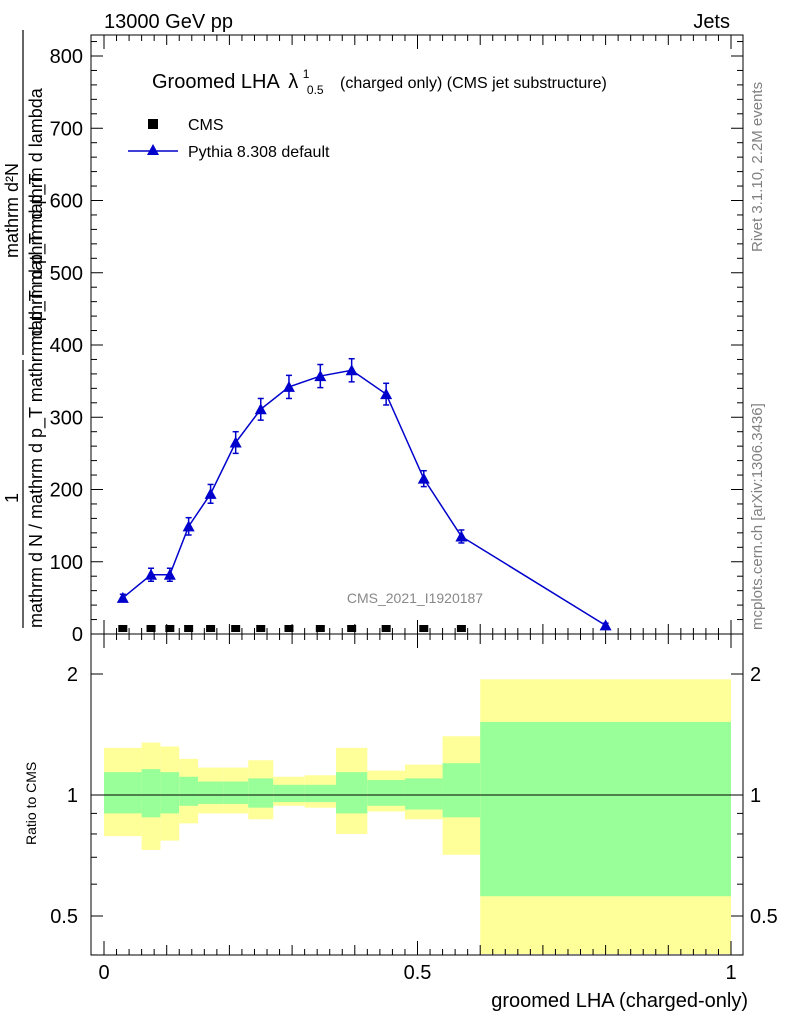  I want to click on ratio-y-tick-label-right: 0.5, so click(764, 917).